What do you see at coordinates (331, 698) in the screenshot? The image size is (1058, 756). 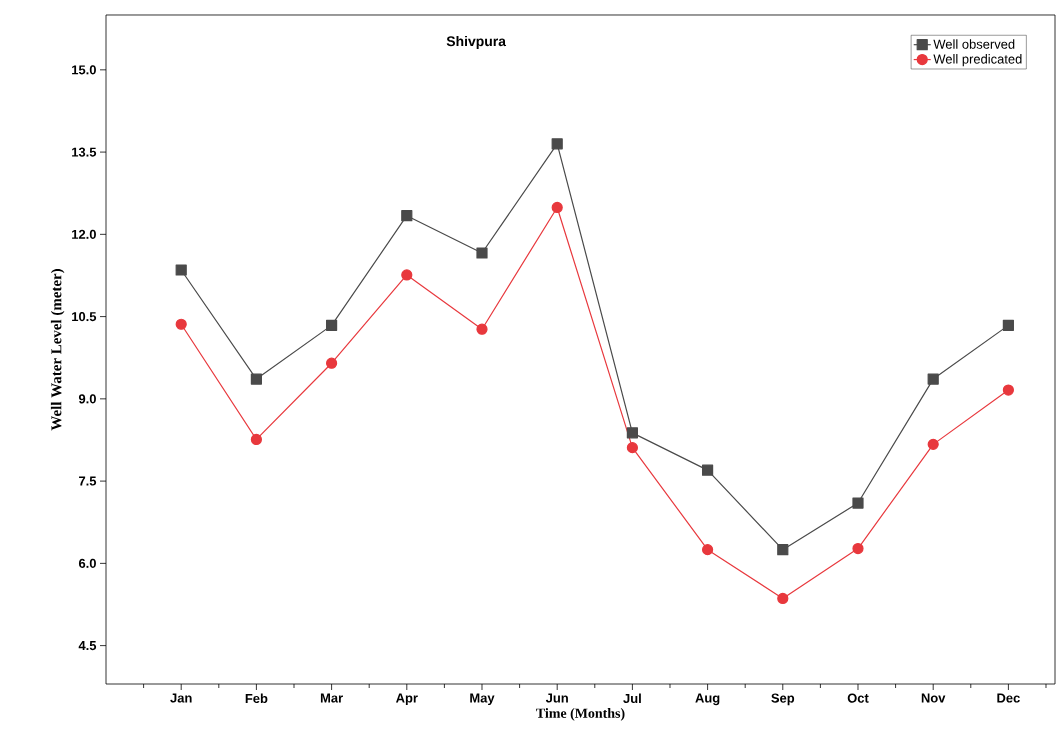 I see `x-tick-label: Mar` at bounding box center [331, 698].